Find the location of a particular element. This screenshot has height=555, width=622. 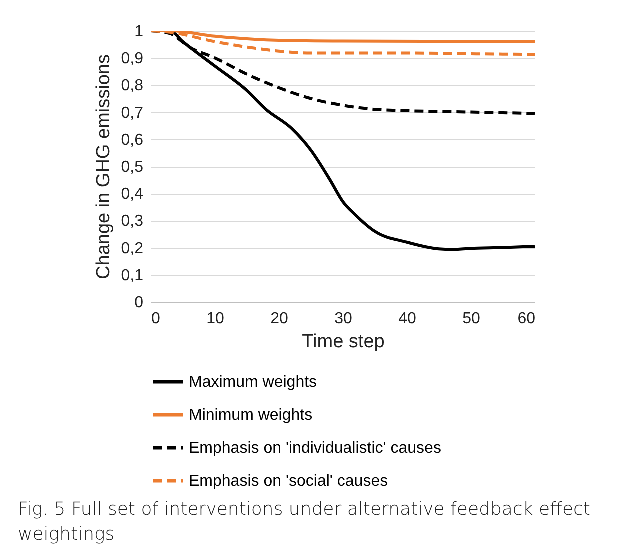

y-tick-label: 0,6 is located at coordinates (132, 140).